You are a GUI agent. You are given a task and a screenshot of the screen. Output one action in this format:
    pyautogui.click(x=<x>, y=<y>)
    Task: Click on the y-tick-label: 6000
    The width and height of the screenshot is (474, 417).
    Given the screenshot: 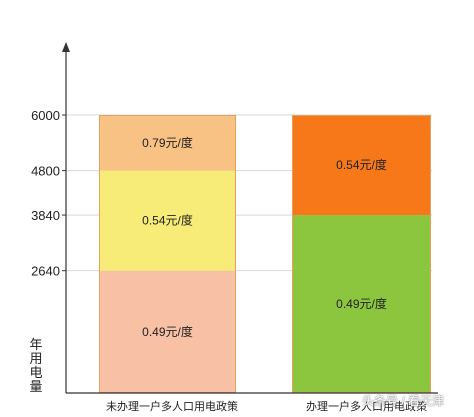 What is the action you would take?
    pyautogui.click(x=45, y=115)
    